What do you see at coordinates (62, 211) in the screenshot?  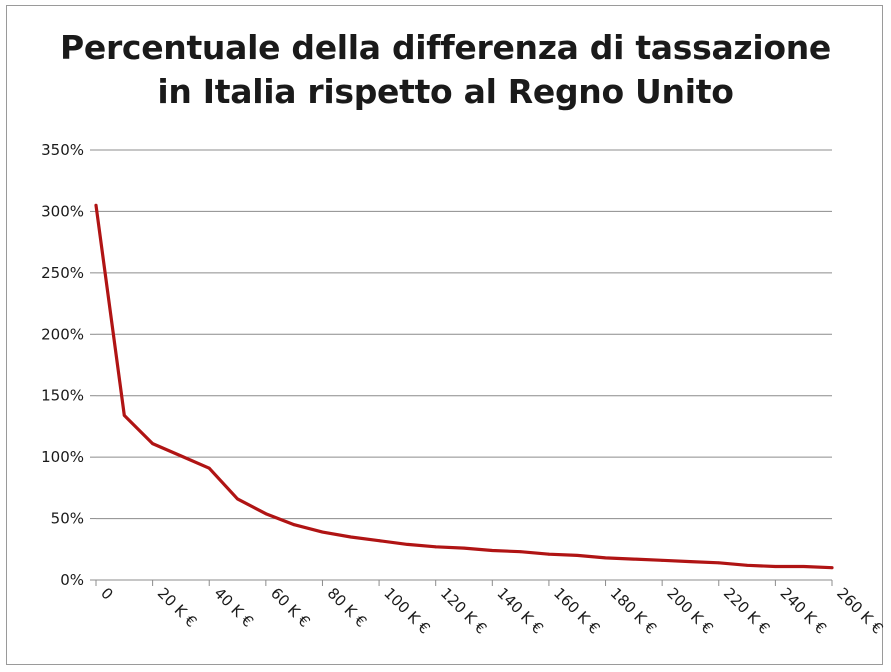 I see `y-tick-label: 300%` at bounding box center [62, 211].